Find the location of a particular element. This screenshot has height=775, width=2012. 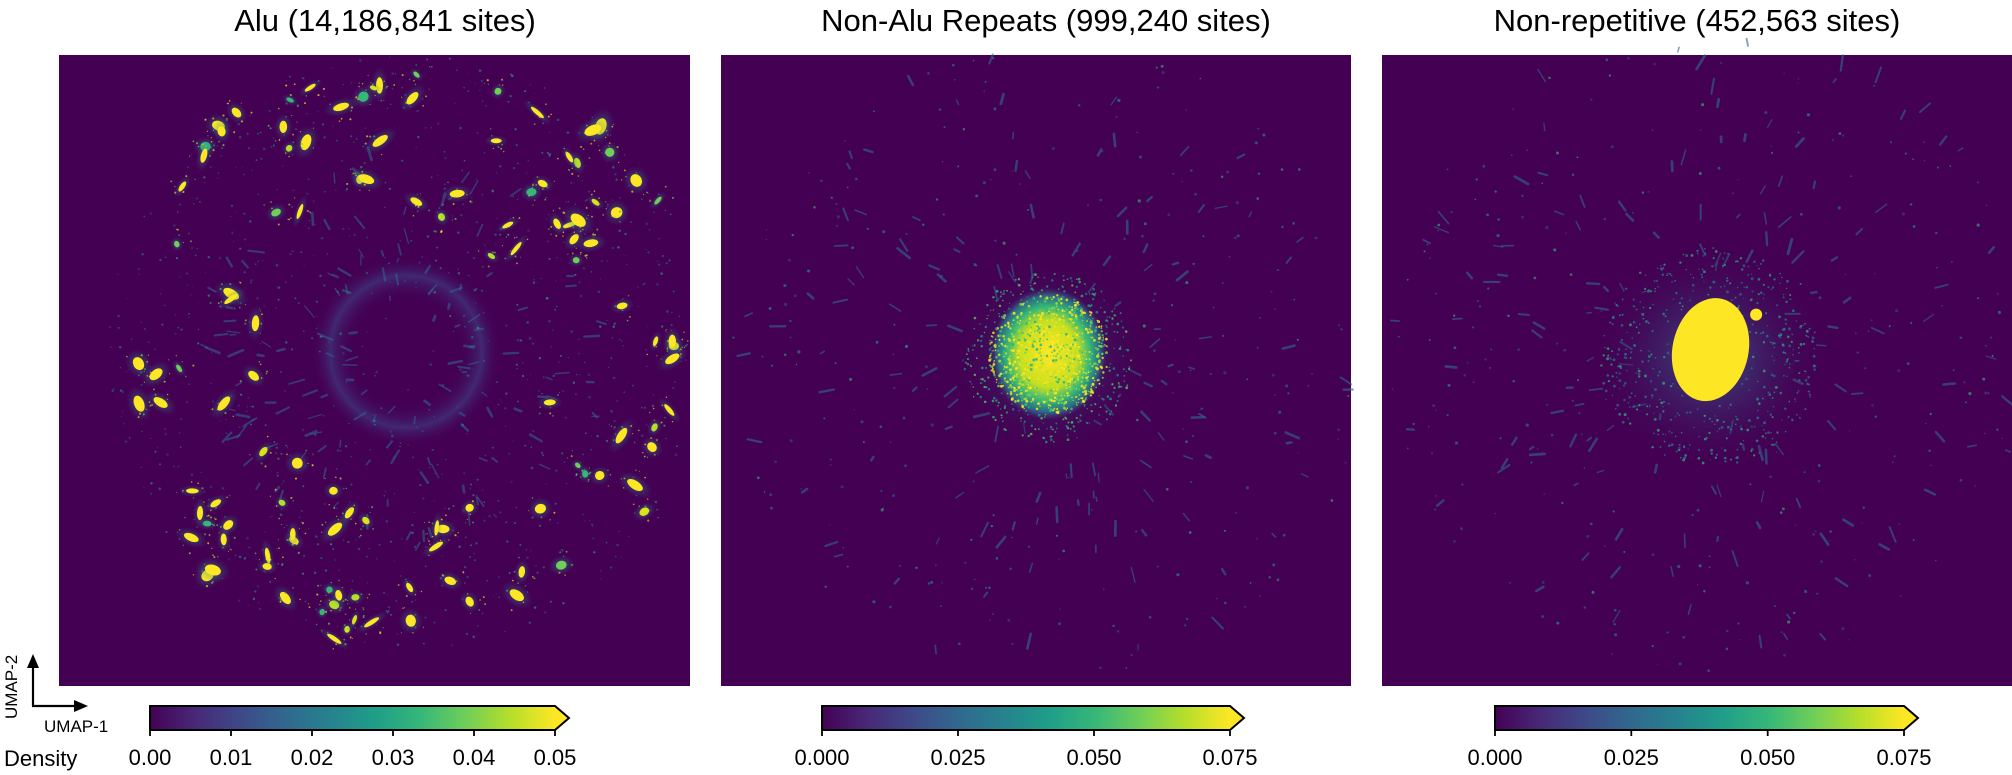

cluster-core is located at coordinates (329, 589).